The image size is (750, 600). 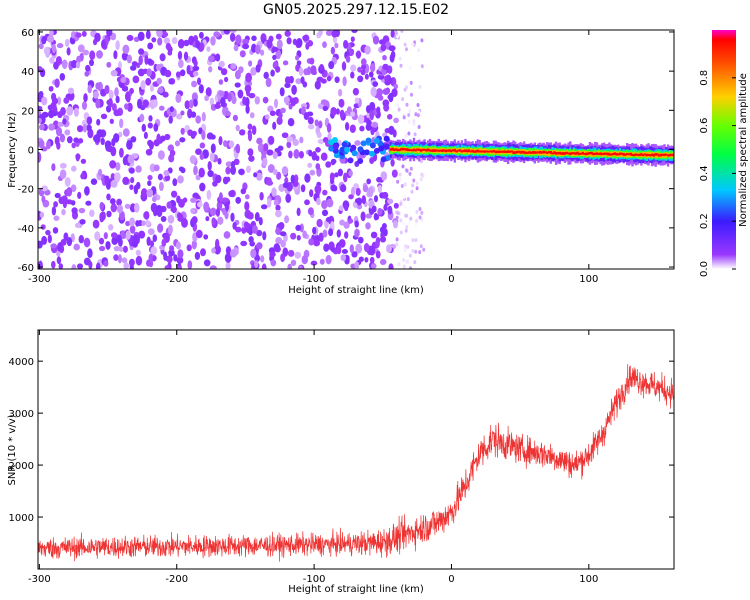 What do you see at coordinates (356, 589) in the screenshot?
I see `snr-x-axis-label: Height of straight line (km)` at bounding box center [356, 589].